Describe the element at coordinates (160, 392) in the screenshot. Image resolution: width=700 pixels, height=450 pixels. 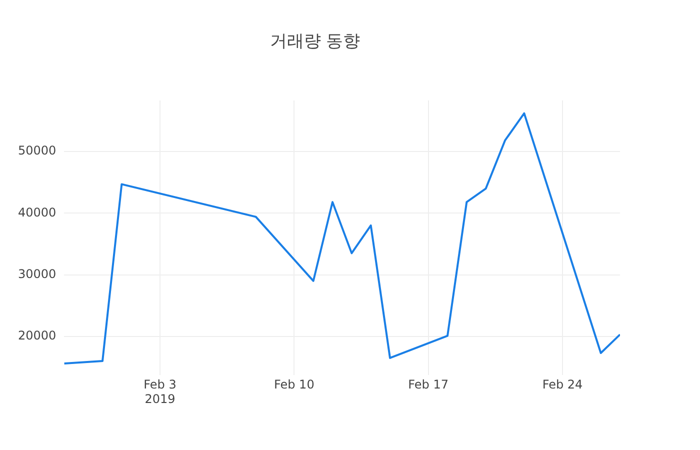
I see `x-tick-label: Feb 3 2019` at that location.